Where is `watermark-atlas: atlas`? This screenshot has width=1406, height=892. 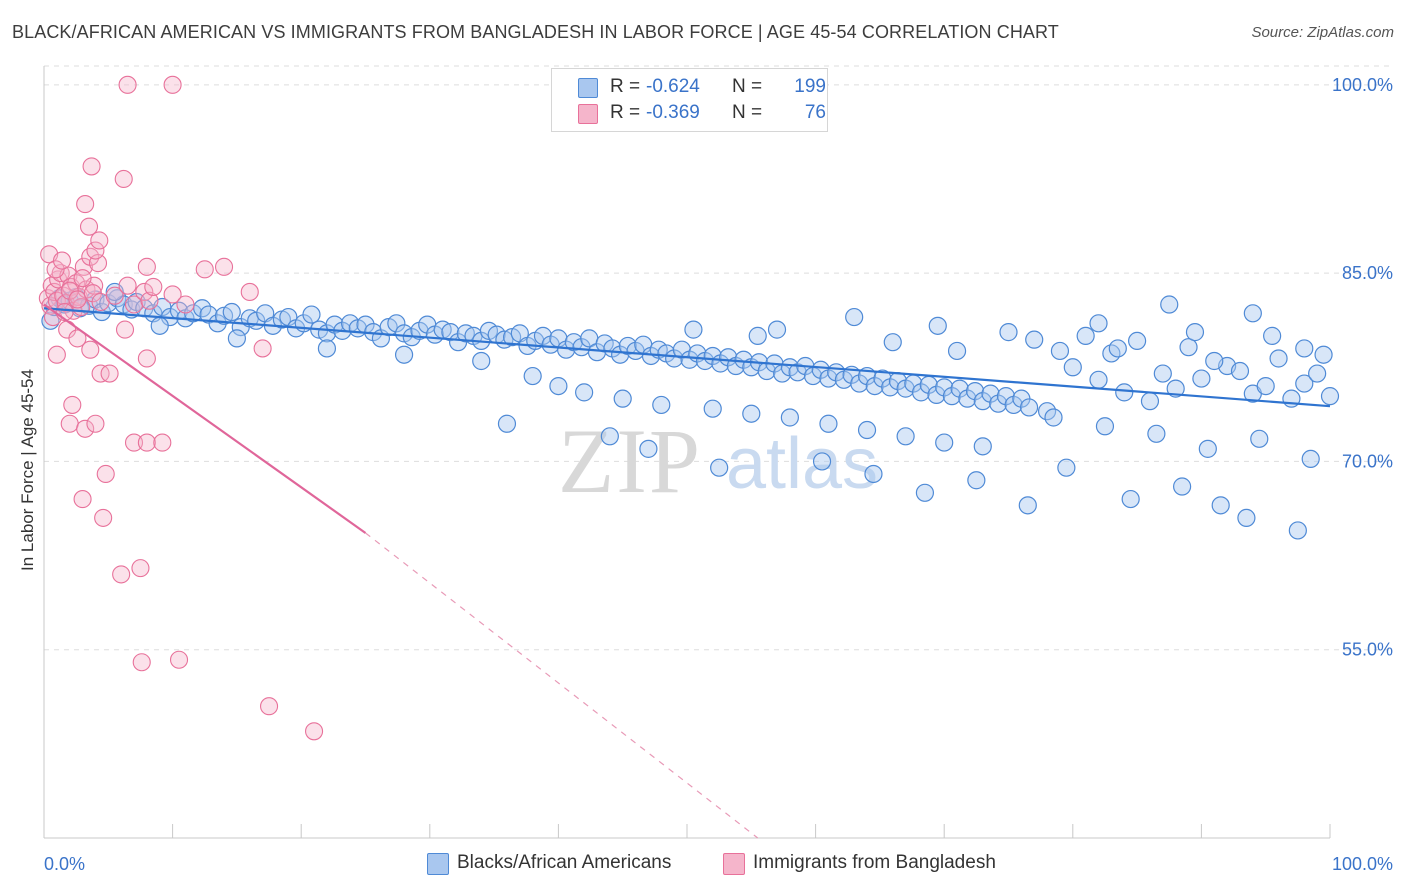 watermark-atlas: atlas is located at coordinates (802, 464).